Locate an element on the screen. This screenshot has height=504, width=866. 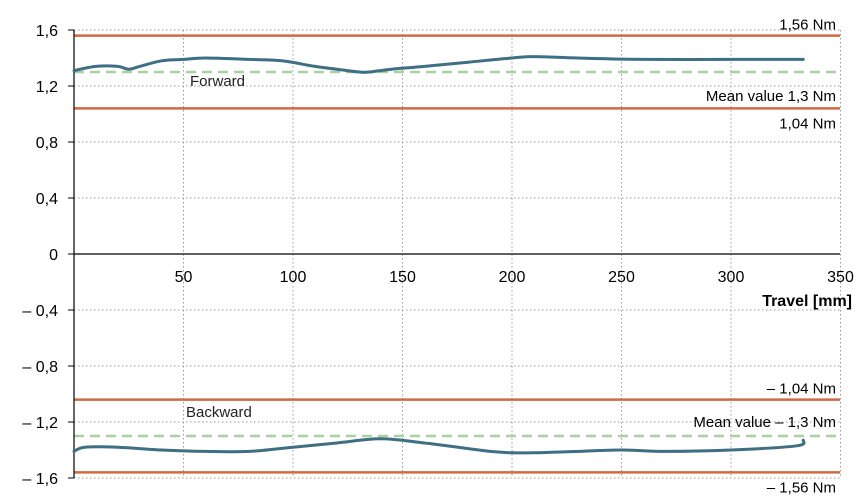
x-tick-label: 200 is located at coordinates (512, 277).